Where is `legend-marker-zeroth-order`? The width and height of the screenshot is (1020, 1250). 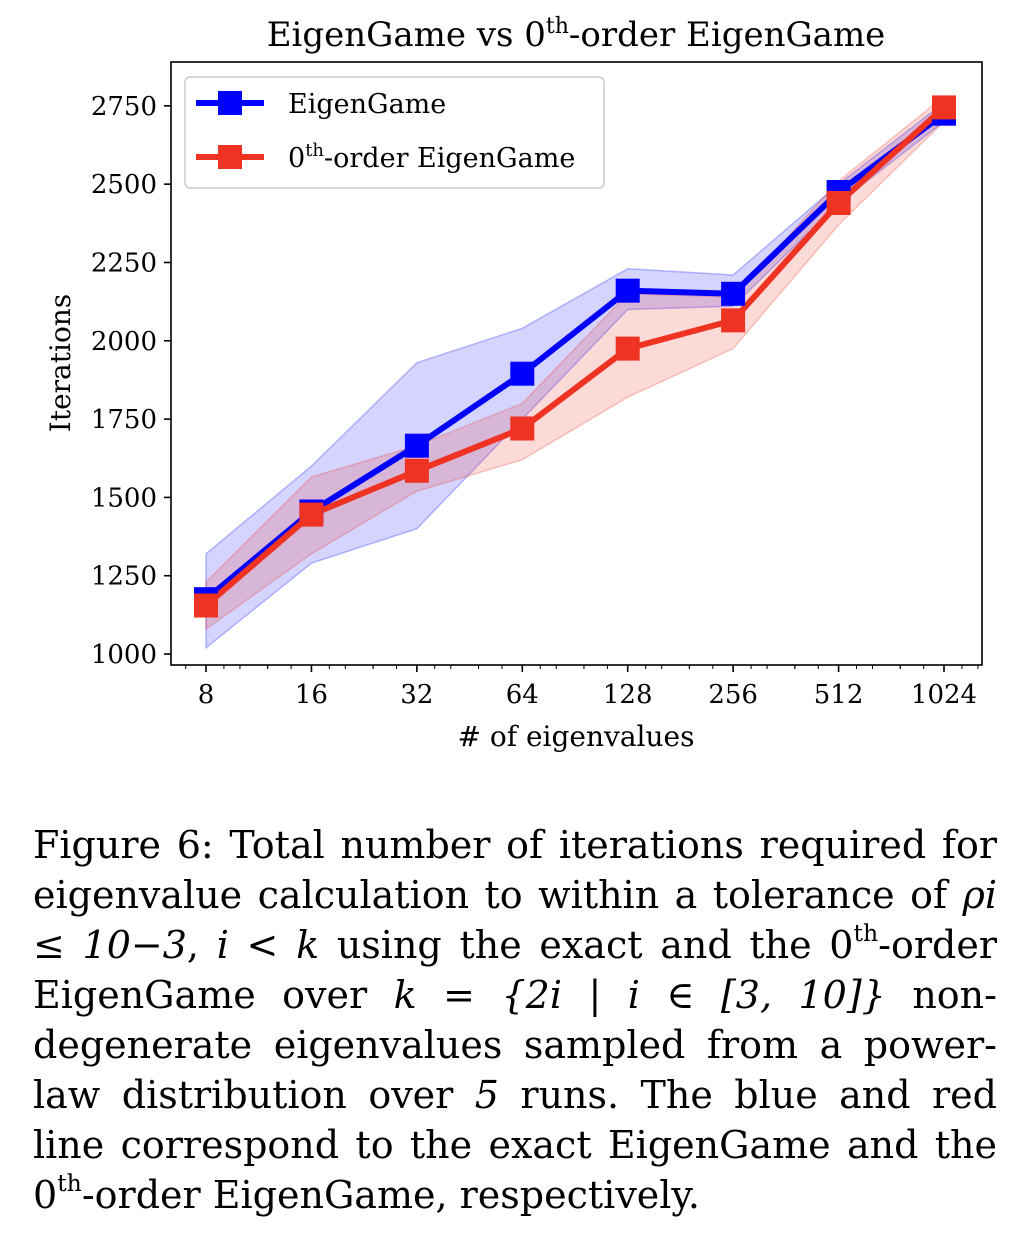
legend-marker-zeroth-order is located at coordinates (230, 157).